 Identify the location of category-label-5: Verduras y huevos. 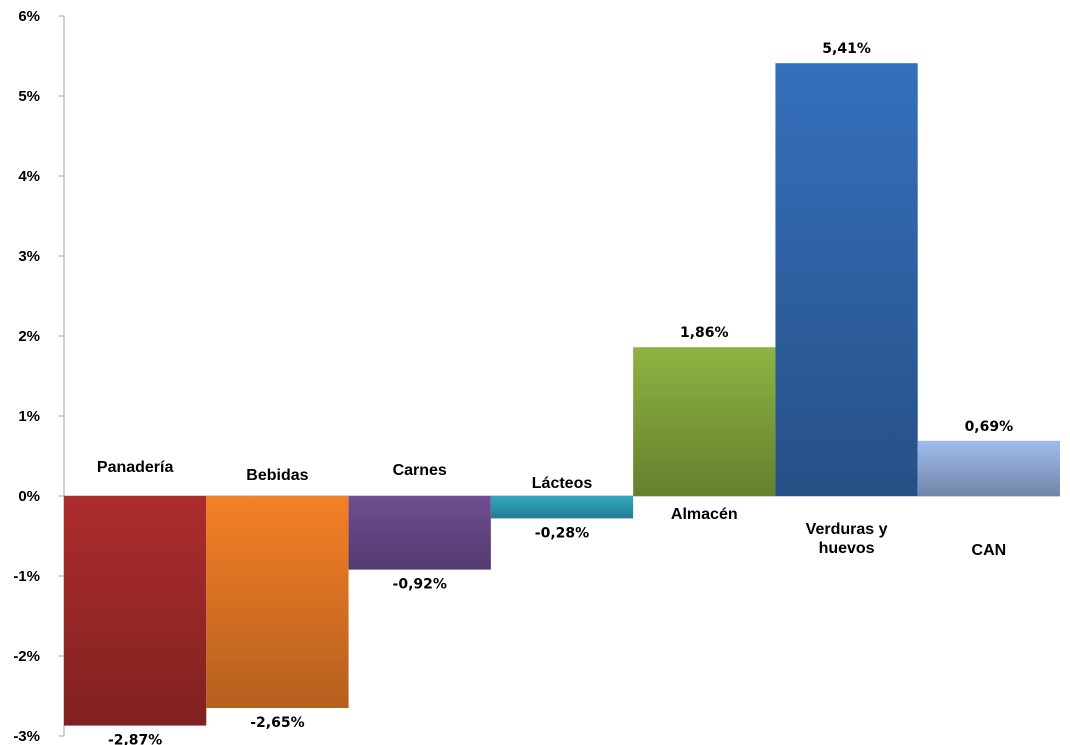
(847, 539).